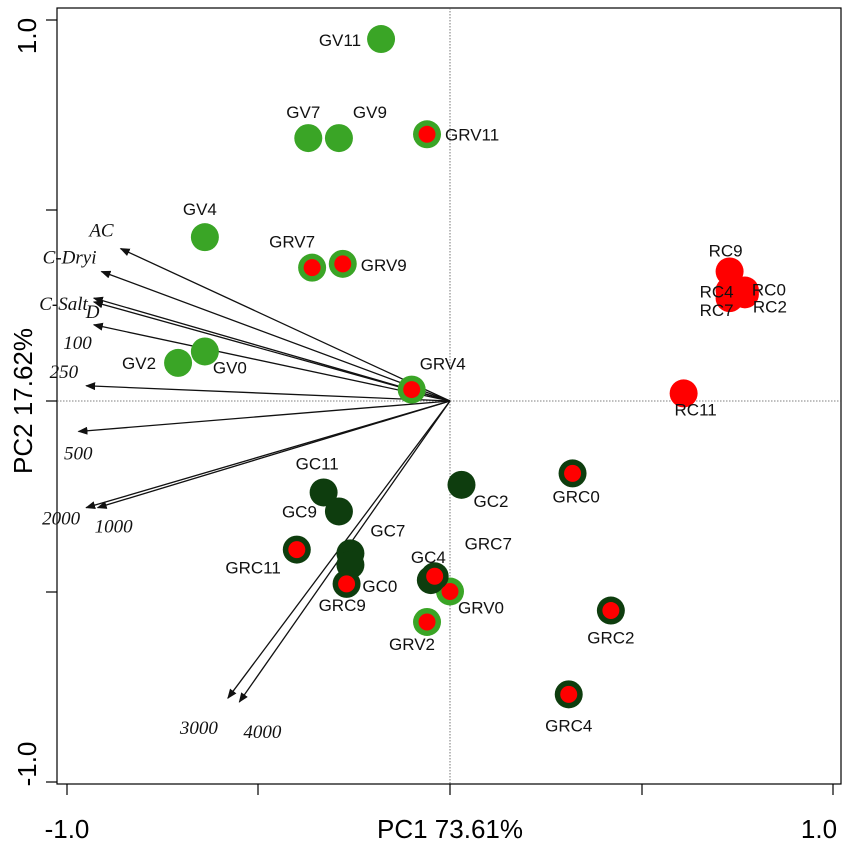  Describe the element at coordinates (312, 268) in the screenshot. I see `point-grv7-core` at that location.